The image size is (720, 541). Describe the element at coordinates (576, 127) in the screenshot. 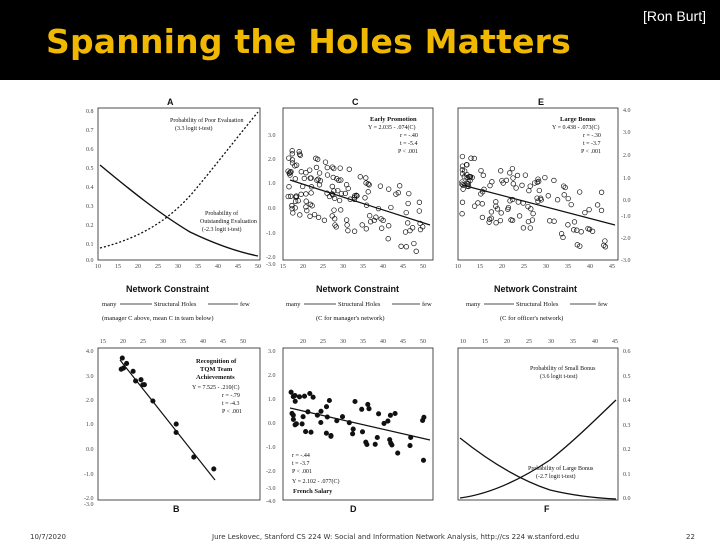

I see `panel-e-equation: Y = 0.438 - .073(C)` at that location.